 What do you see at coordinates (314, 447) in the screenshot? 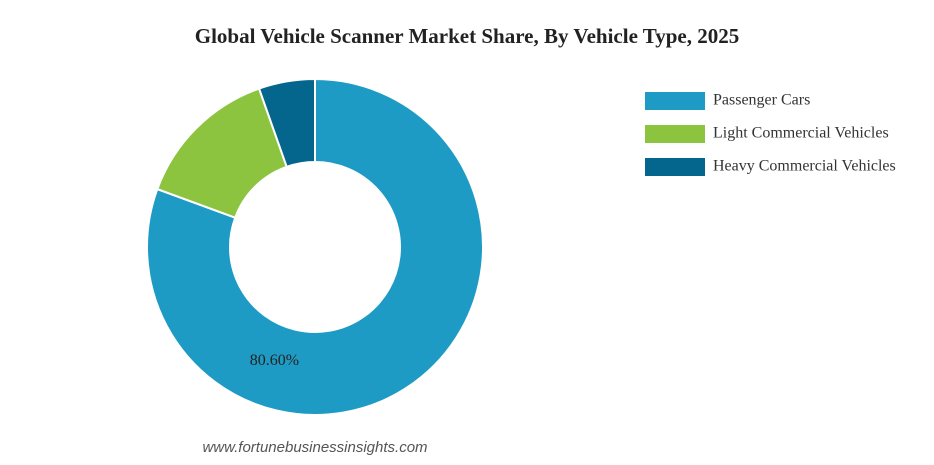
I see `source: www.fortunebusinessinsights.com` at bounding box center [314, 447].